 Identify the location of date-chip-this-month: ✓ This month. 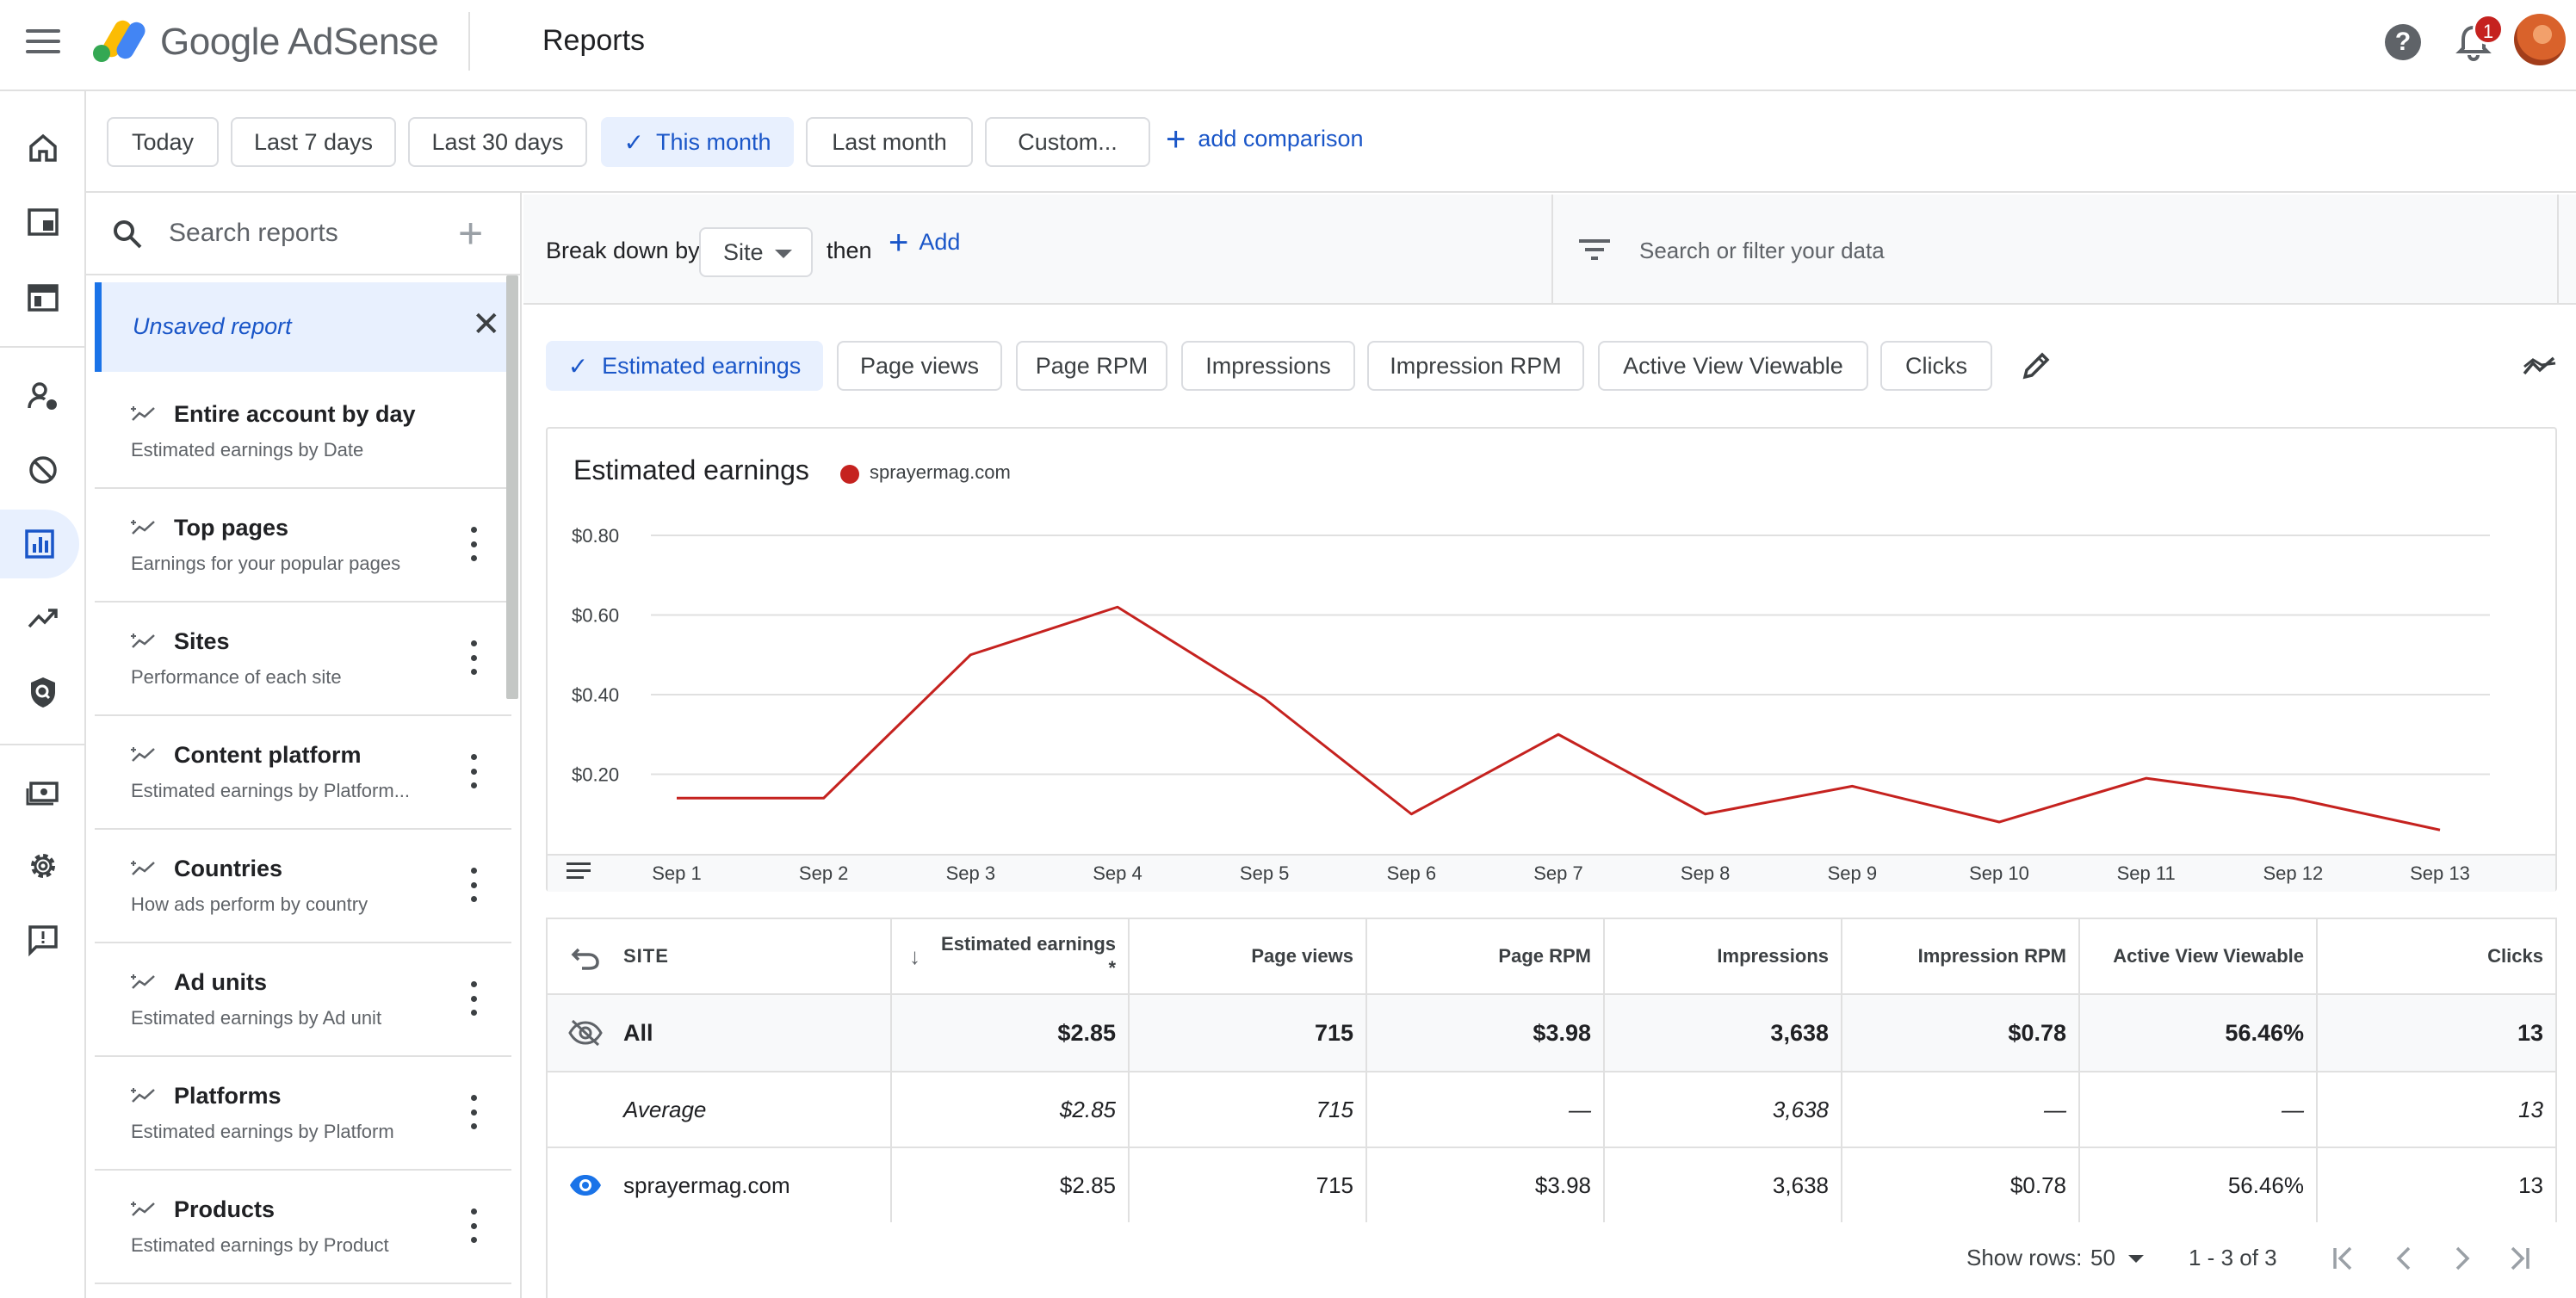
(698, 142).